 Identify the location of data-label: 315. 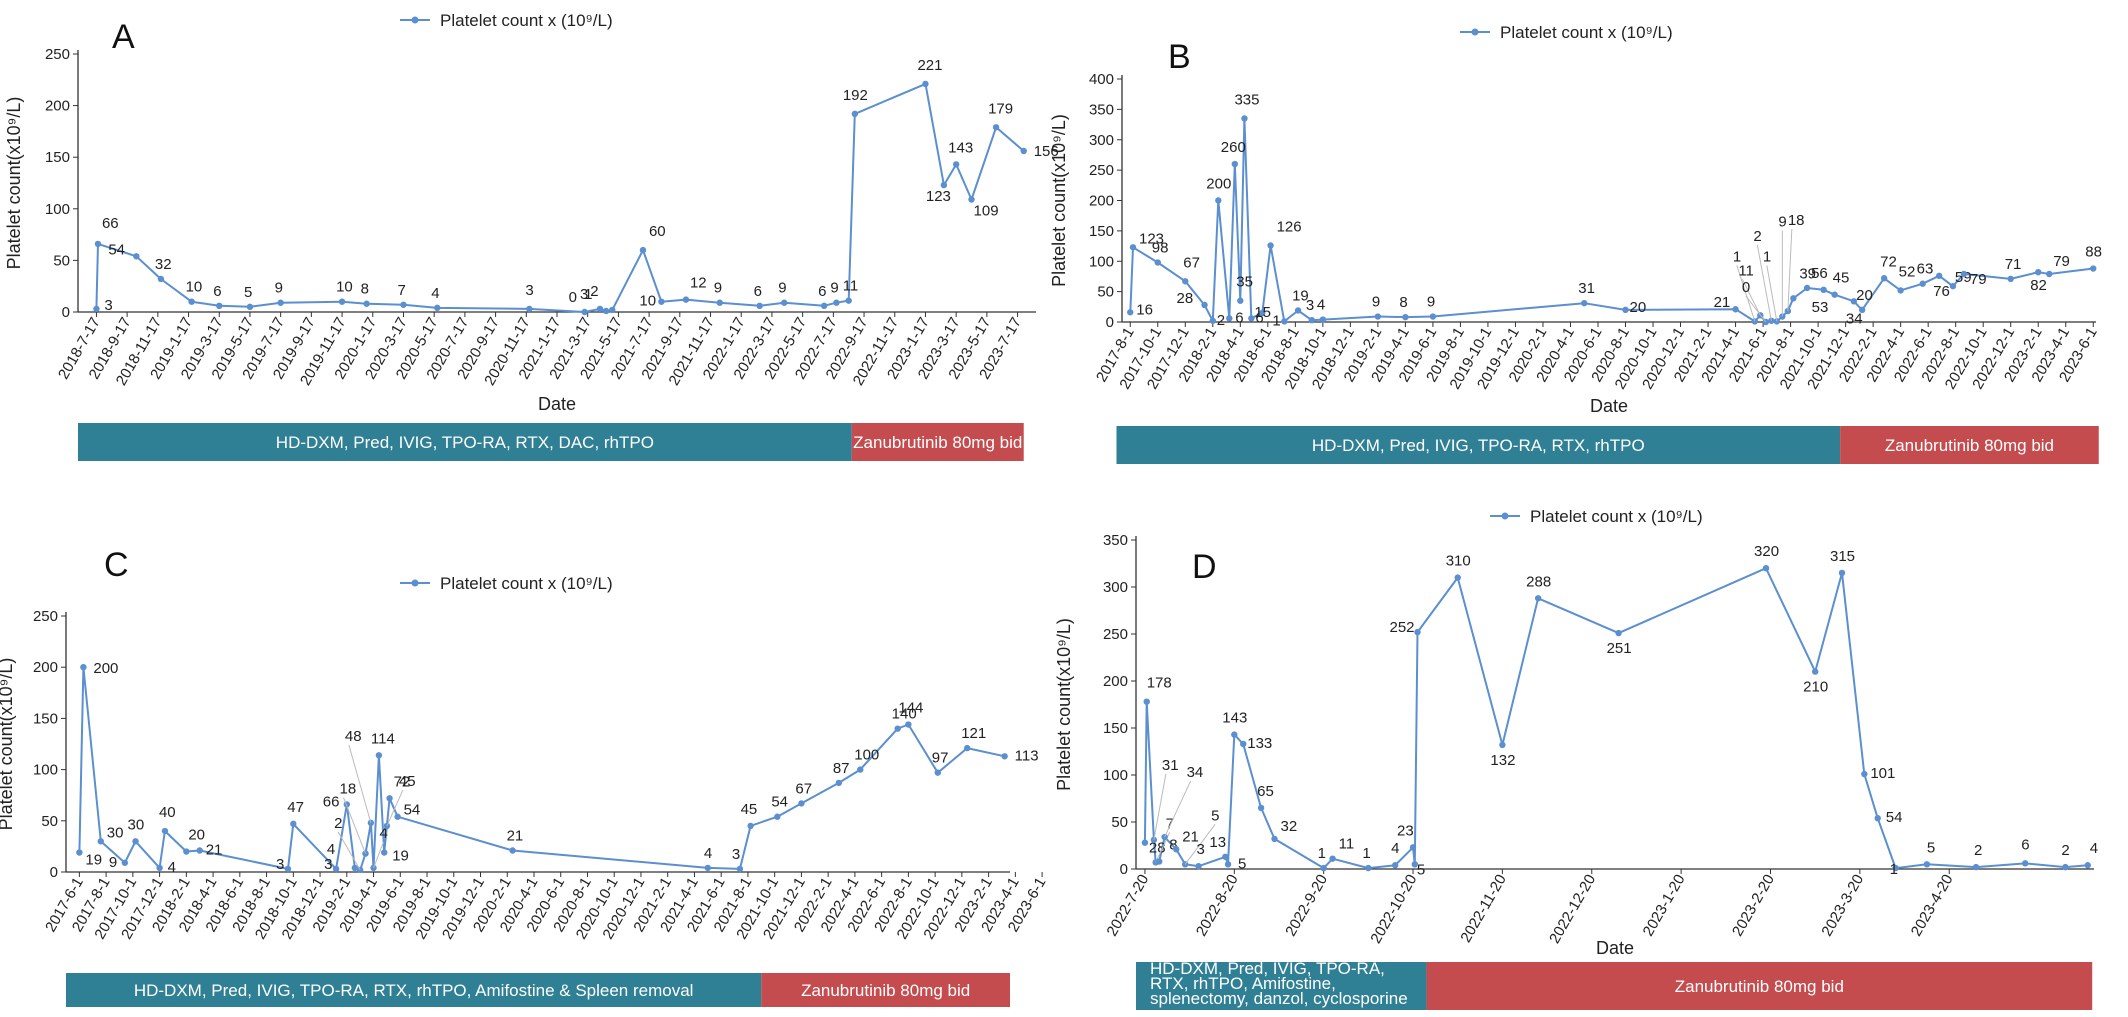
(1842, 556).